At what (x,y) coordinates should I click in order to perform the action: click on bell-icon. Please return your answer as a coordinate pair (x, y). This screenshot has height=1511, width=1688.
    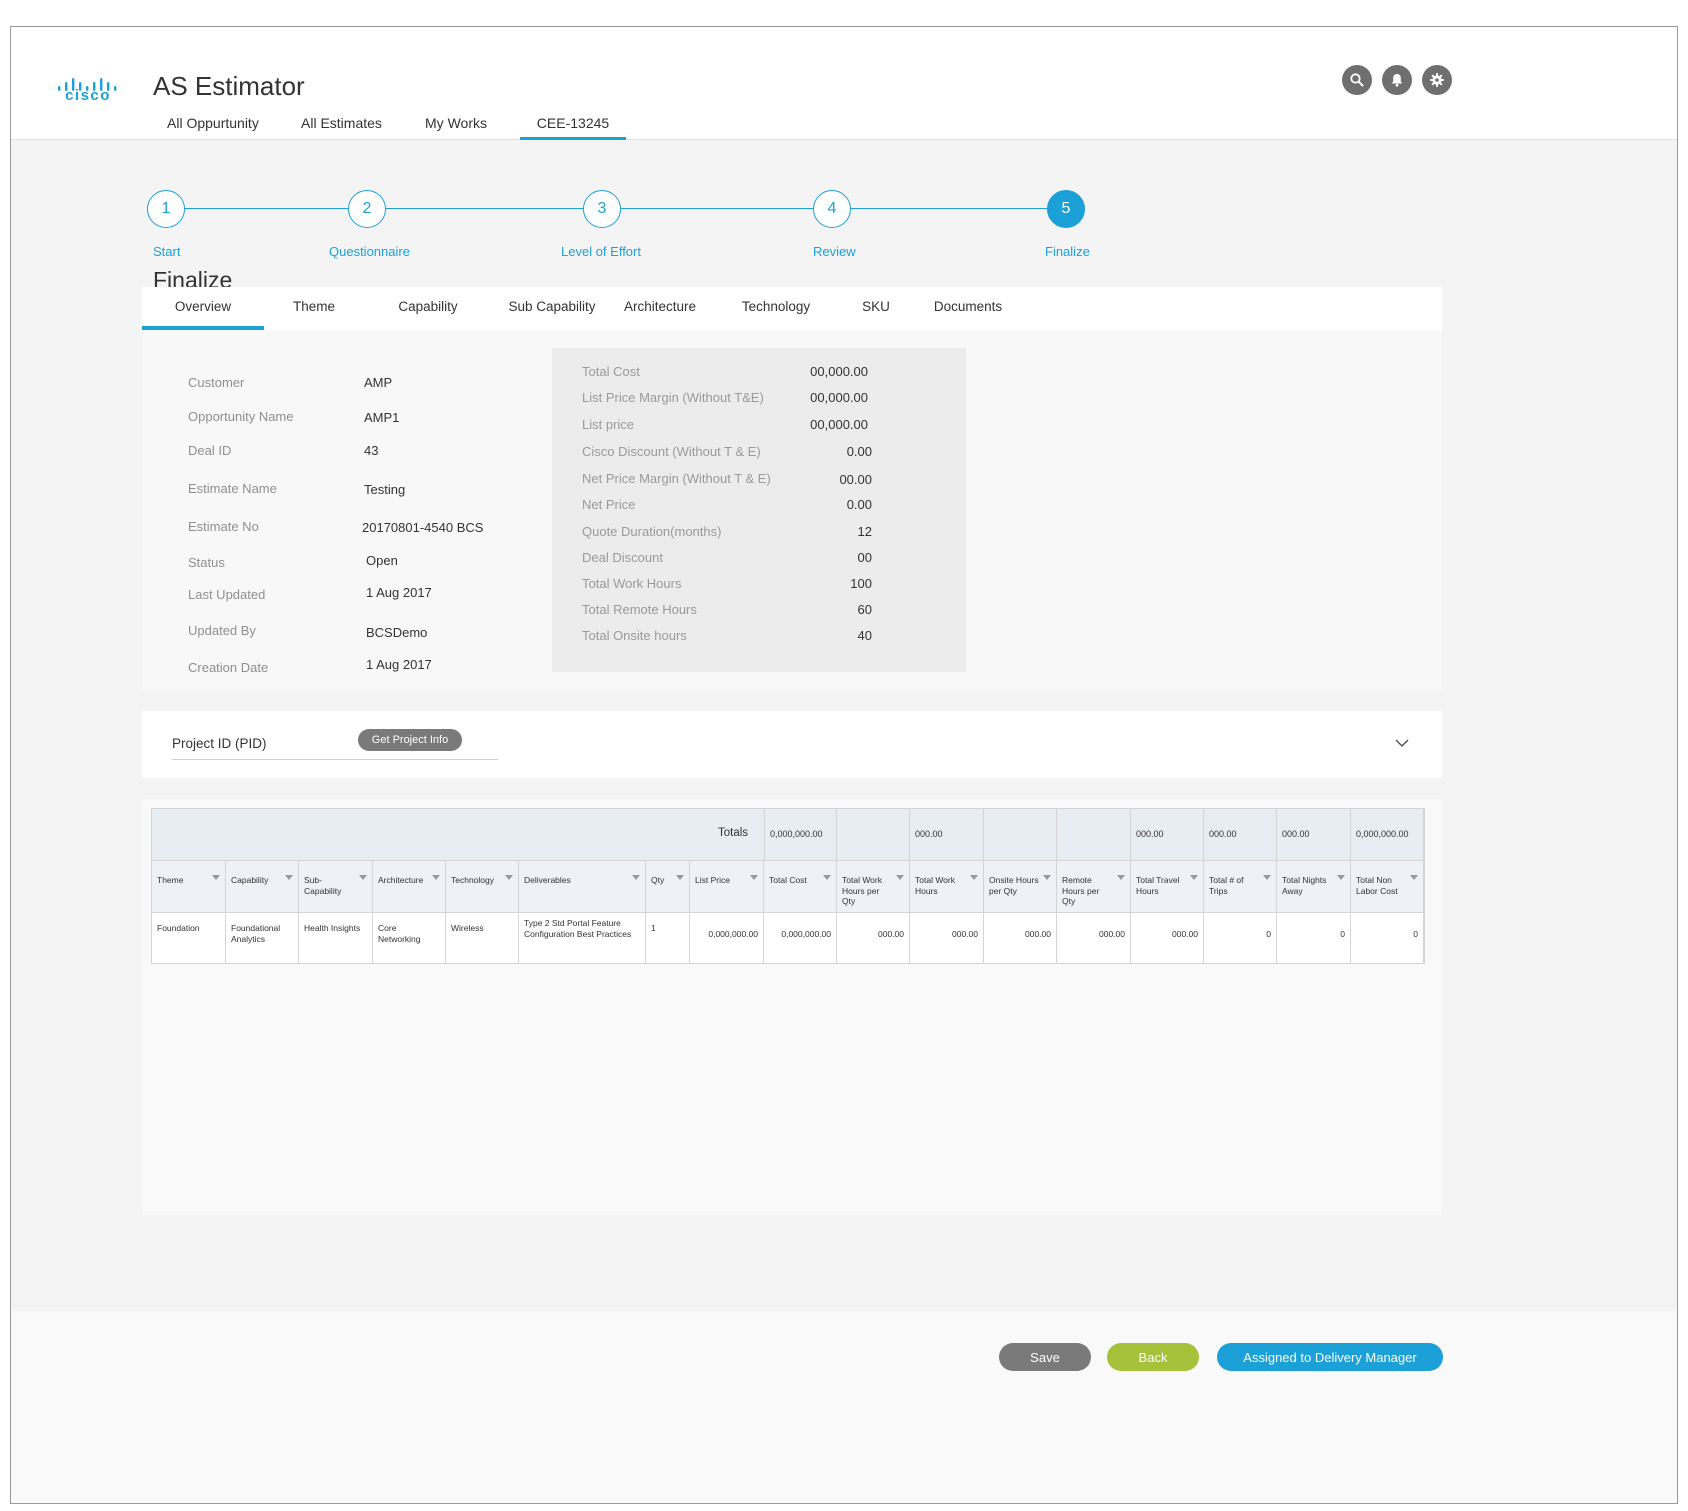
    Looking at the image, I should click on (1397, 80).